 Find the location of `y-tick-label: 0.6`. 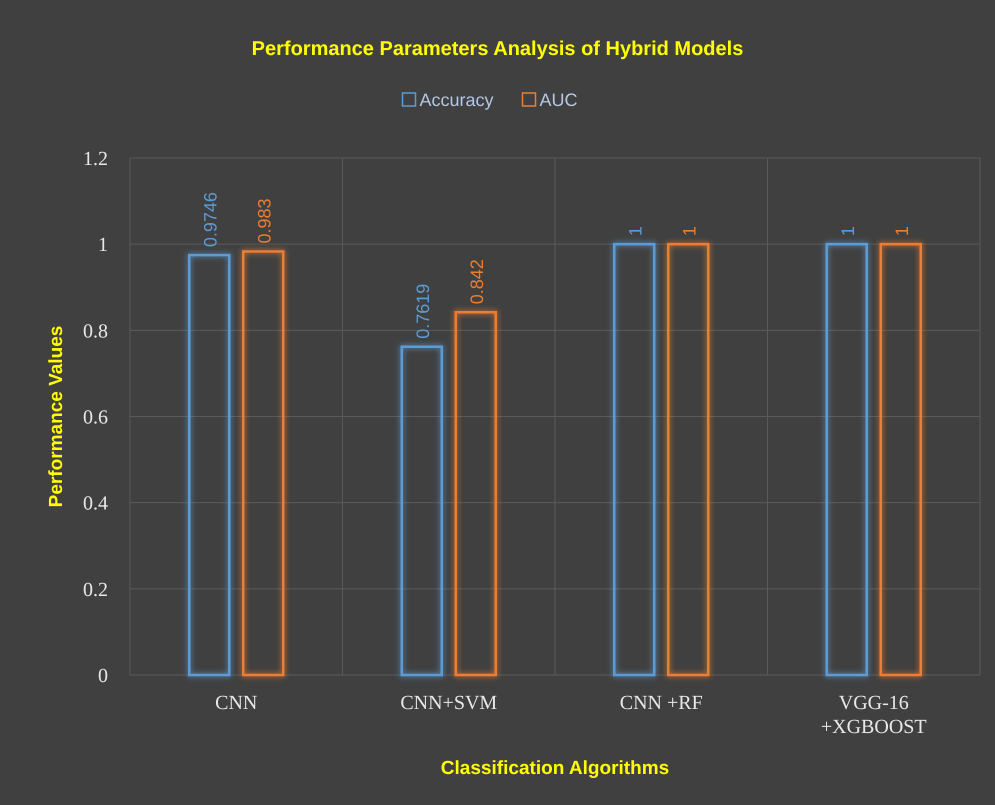

y-tick-label: 0.6 is located at coordinates (95, 417).